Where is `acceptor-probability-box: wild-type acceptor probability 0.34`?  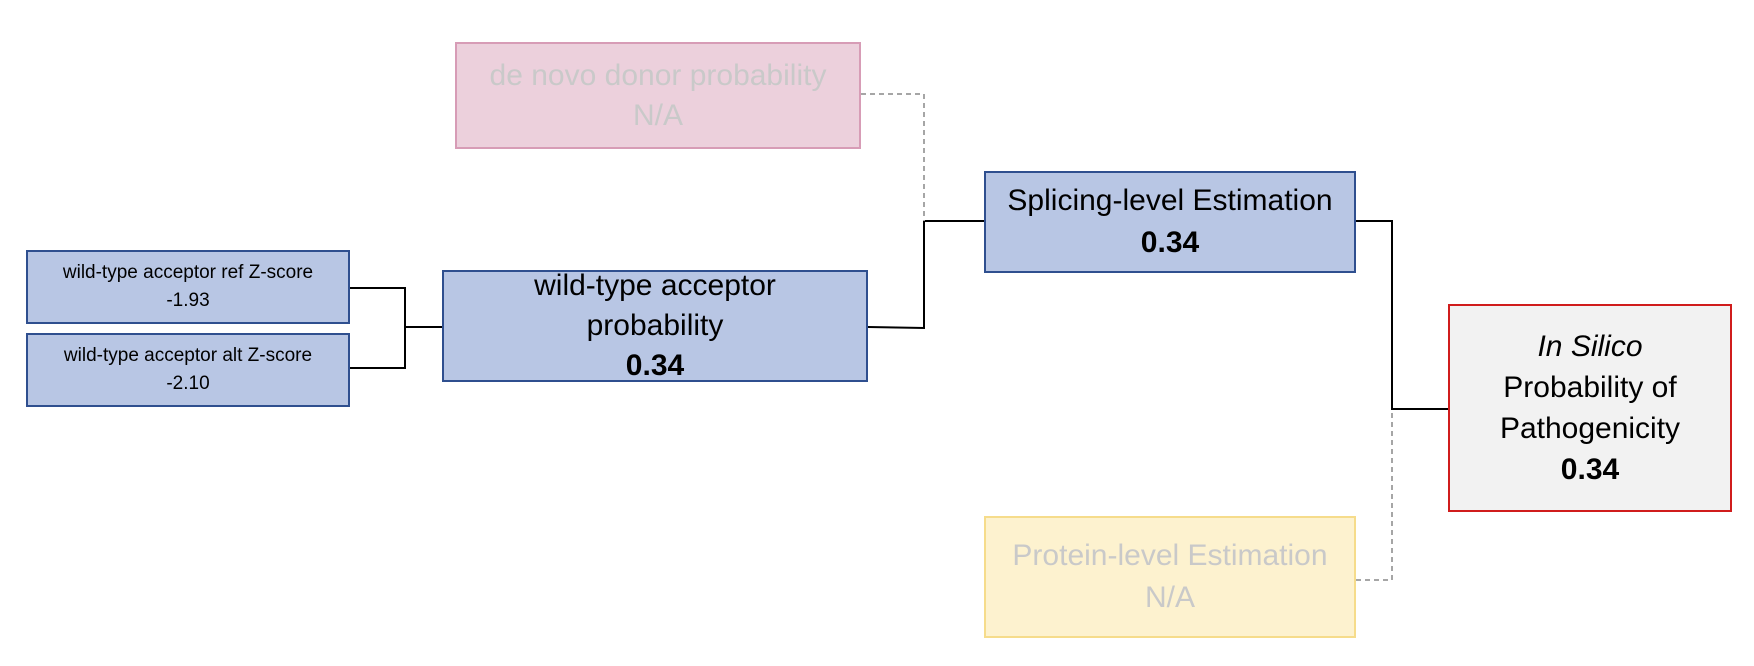
acceptor-probability-box: wild-type acceptor probability 0.34 is located at coordinates (655, 325).